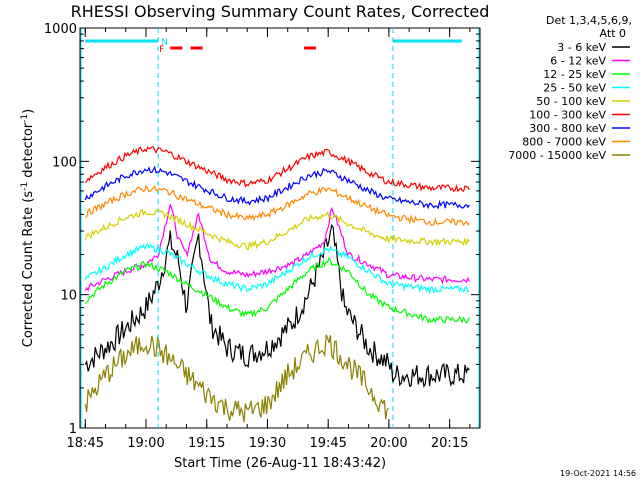 This screenshot has width=640, height=480. What do you see at coordinates (25, 118) in the screenshot?
I see `y-axis-label-sup2: -1` at bounding box center [25, 118].